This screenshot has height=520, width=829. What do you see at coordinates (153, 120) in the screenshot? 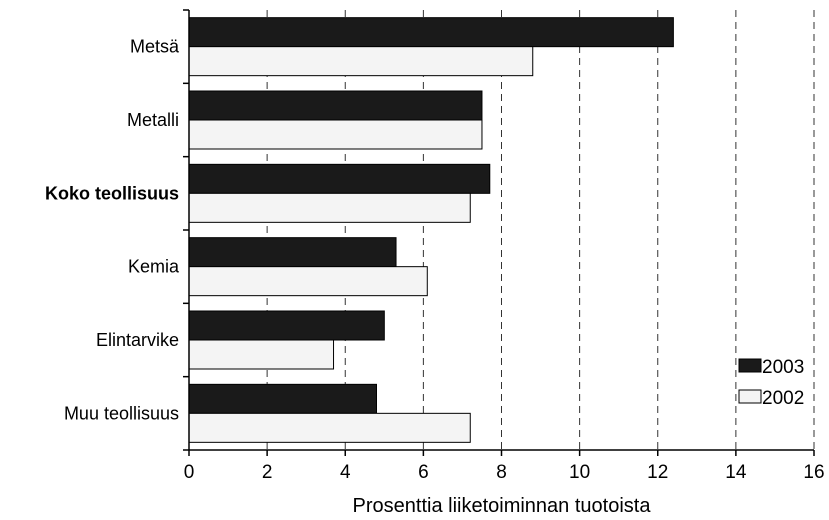
I see `category-label: Metalli` at bounding box center [153, 120].